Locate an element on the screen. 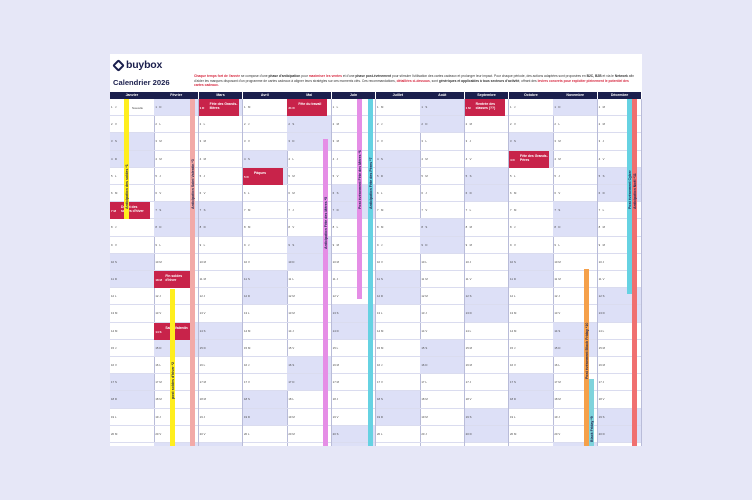 The image size is (752, 500). event-2: 31 D Fête du travail is located at coordinates (307, 107).